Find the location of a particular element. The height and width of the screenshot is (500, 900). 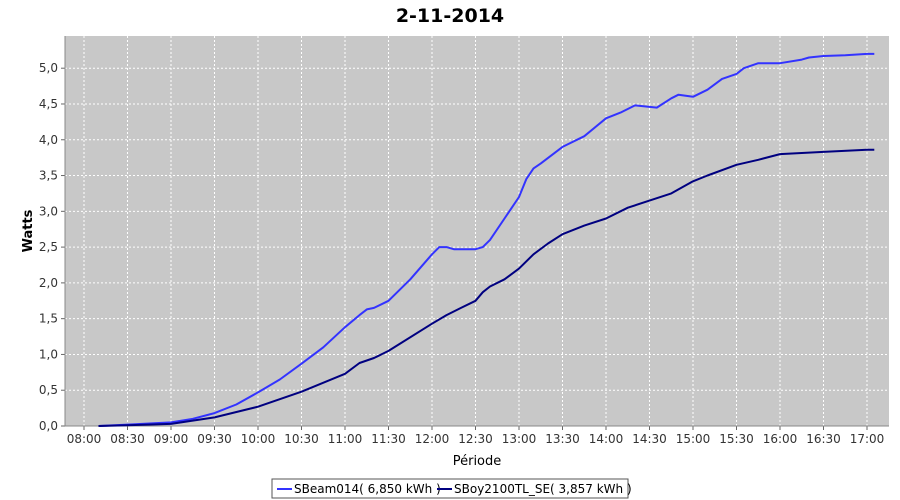

y-tick-label: 0,0 is located at coordinates (48, 426).